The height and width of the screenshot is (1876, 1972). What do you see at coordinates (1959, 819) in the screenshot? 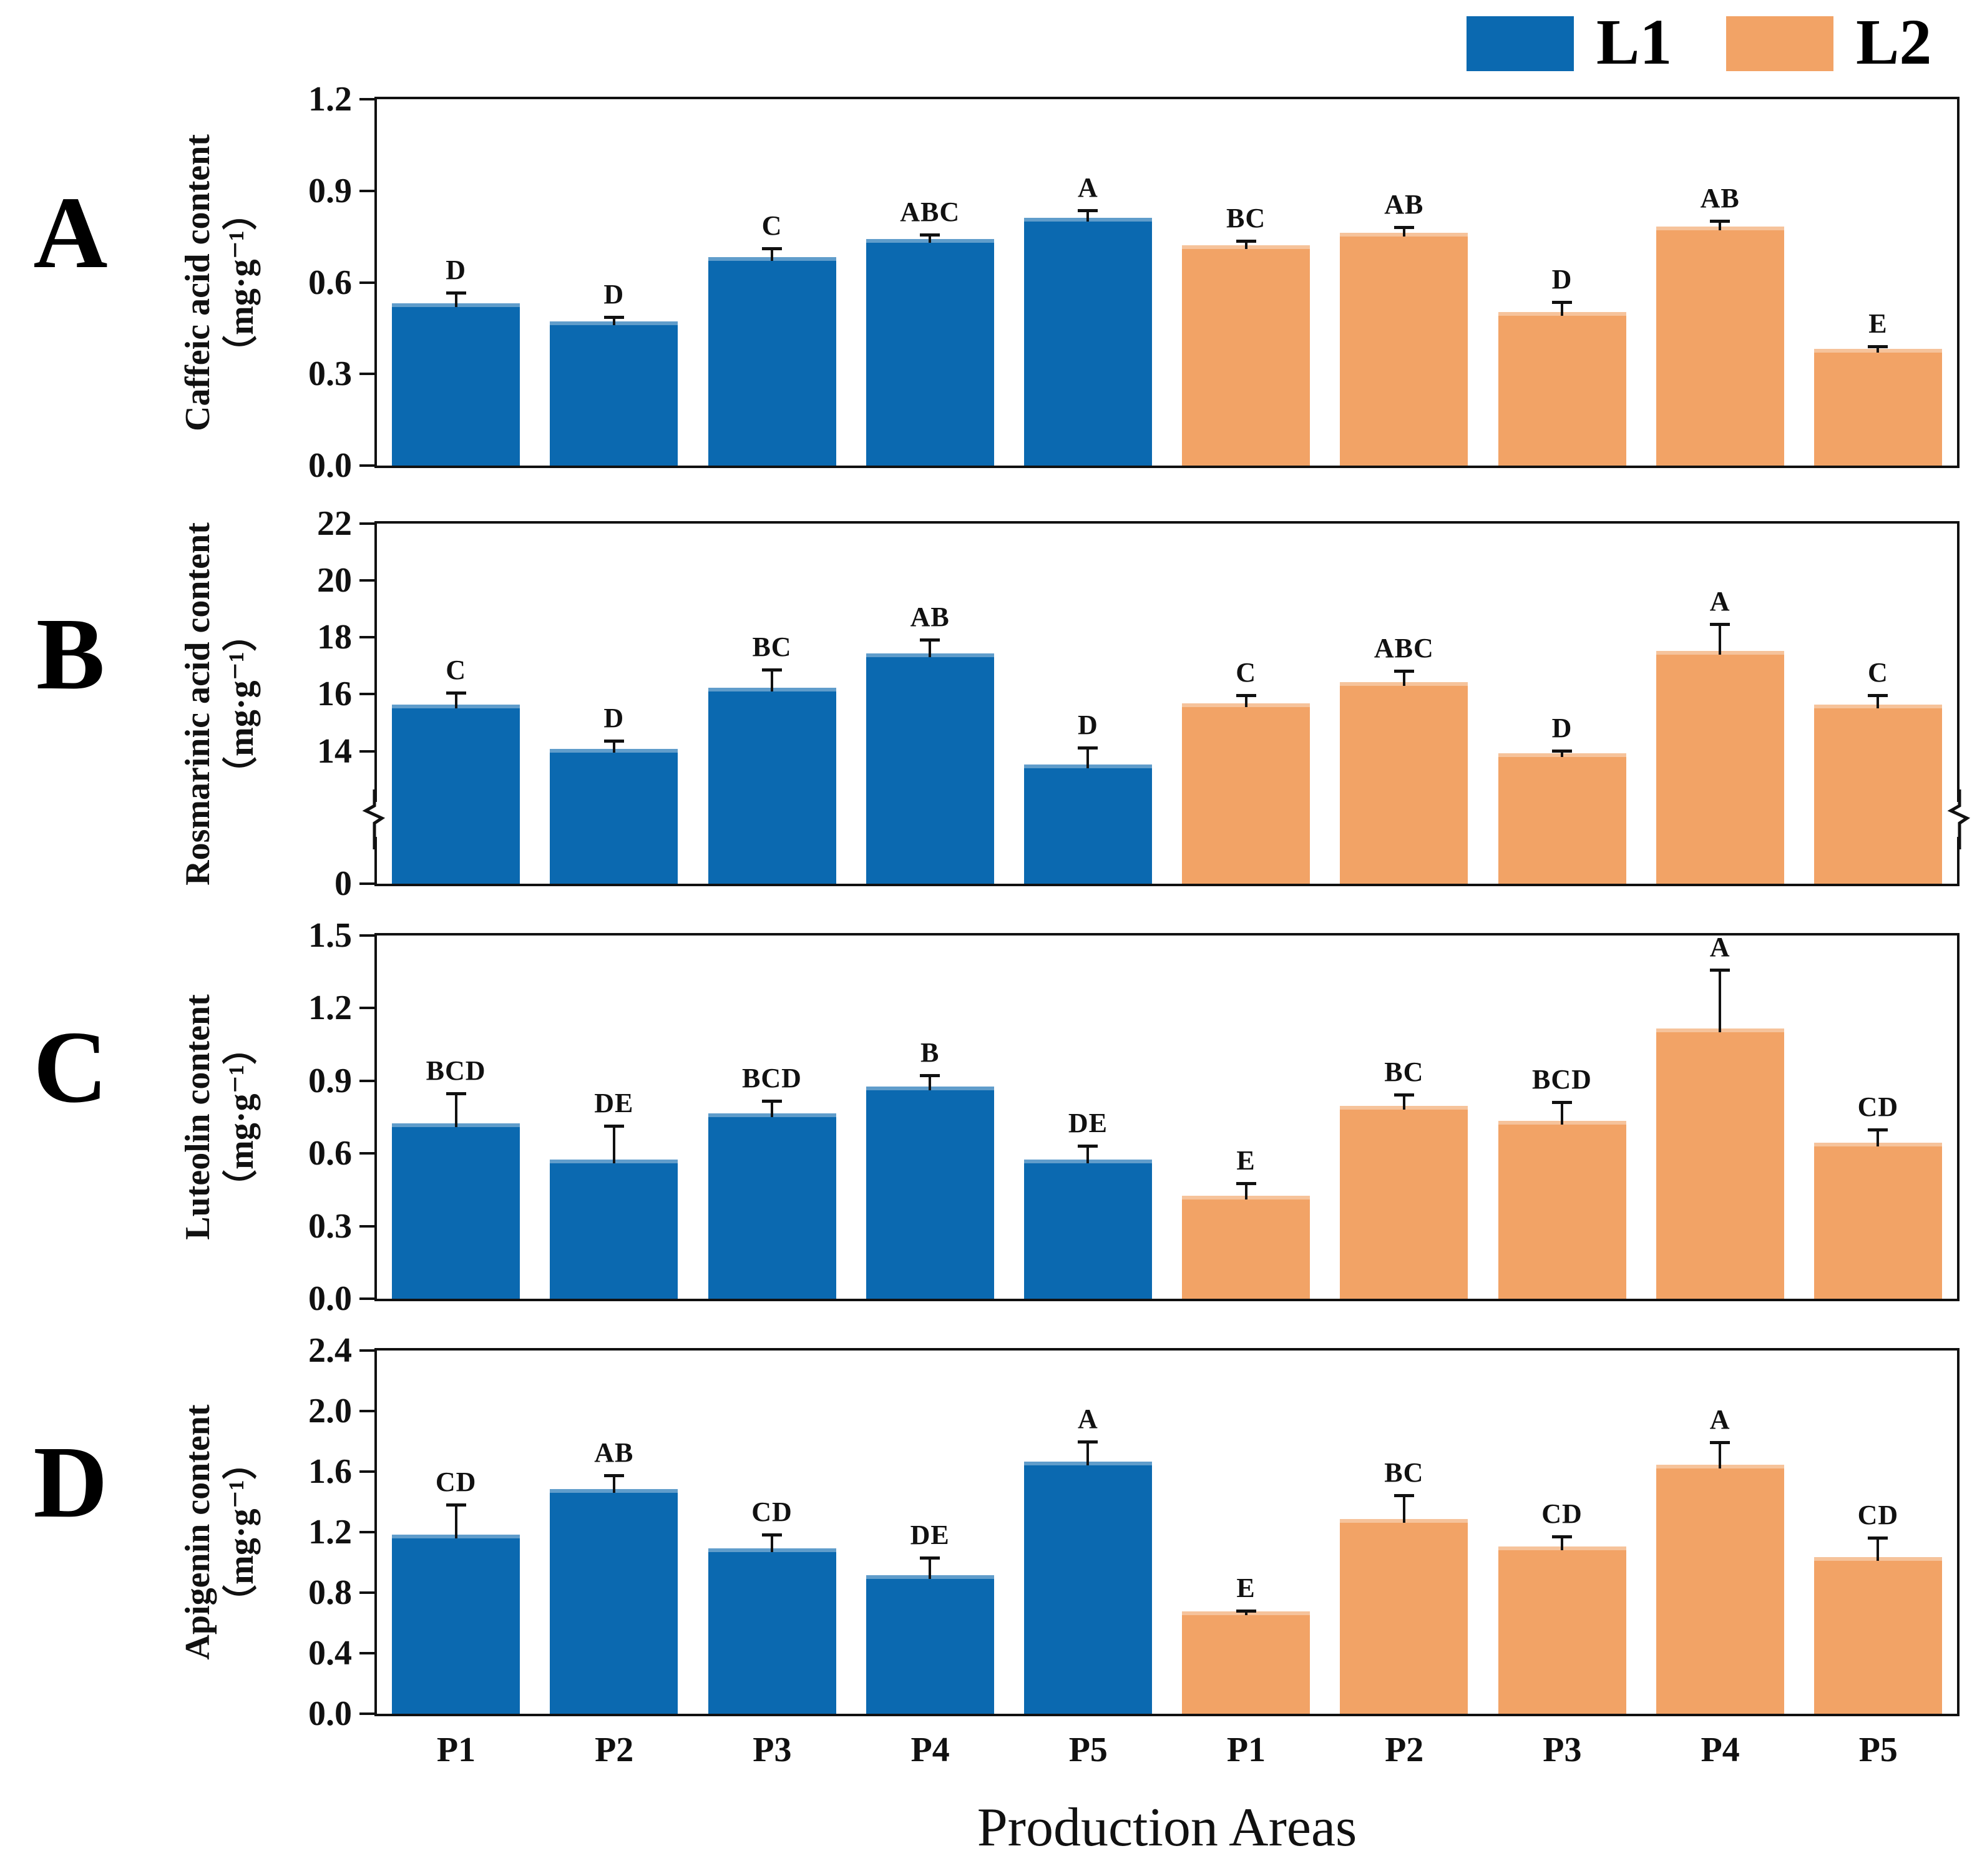
I see `axis-break-marker` at bounding box center [1959, 819].